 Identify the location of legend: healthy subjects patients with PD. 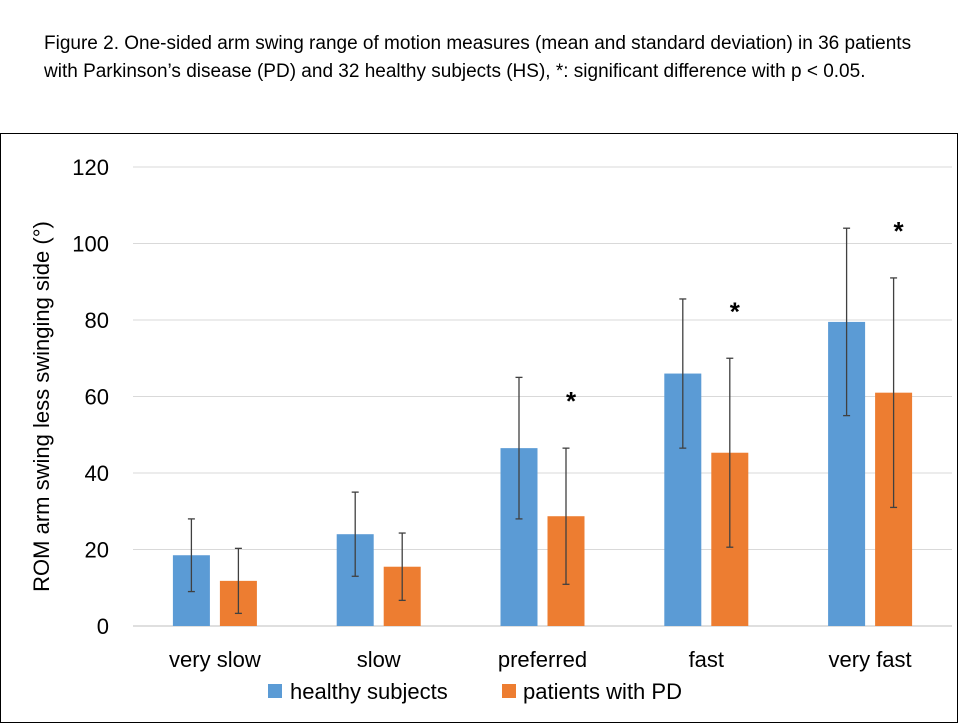
(475, 691).